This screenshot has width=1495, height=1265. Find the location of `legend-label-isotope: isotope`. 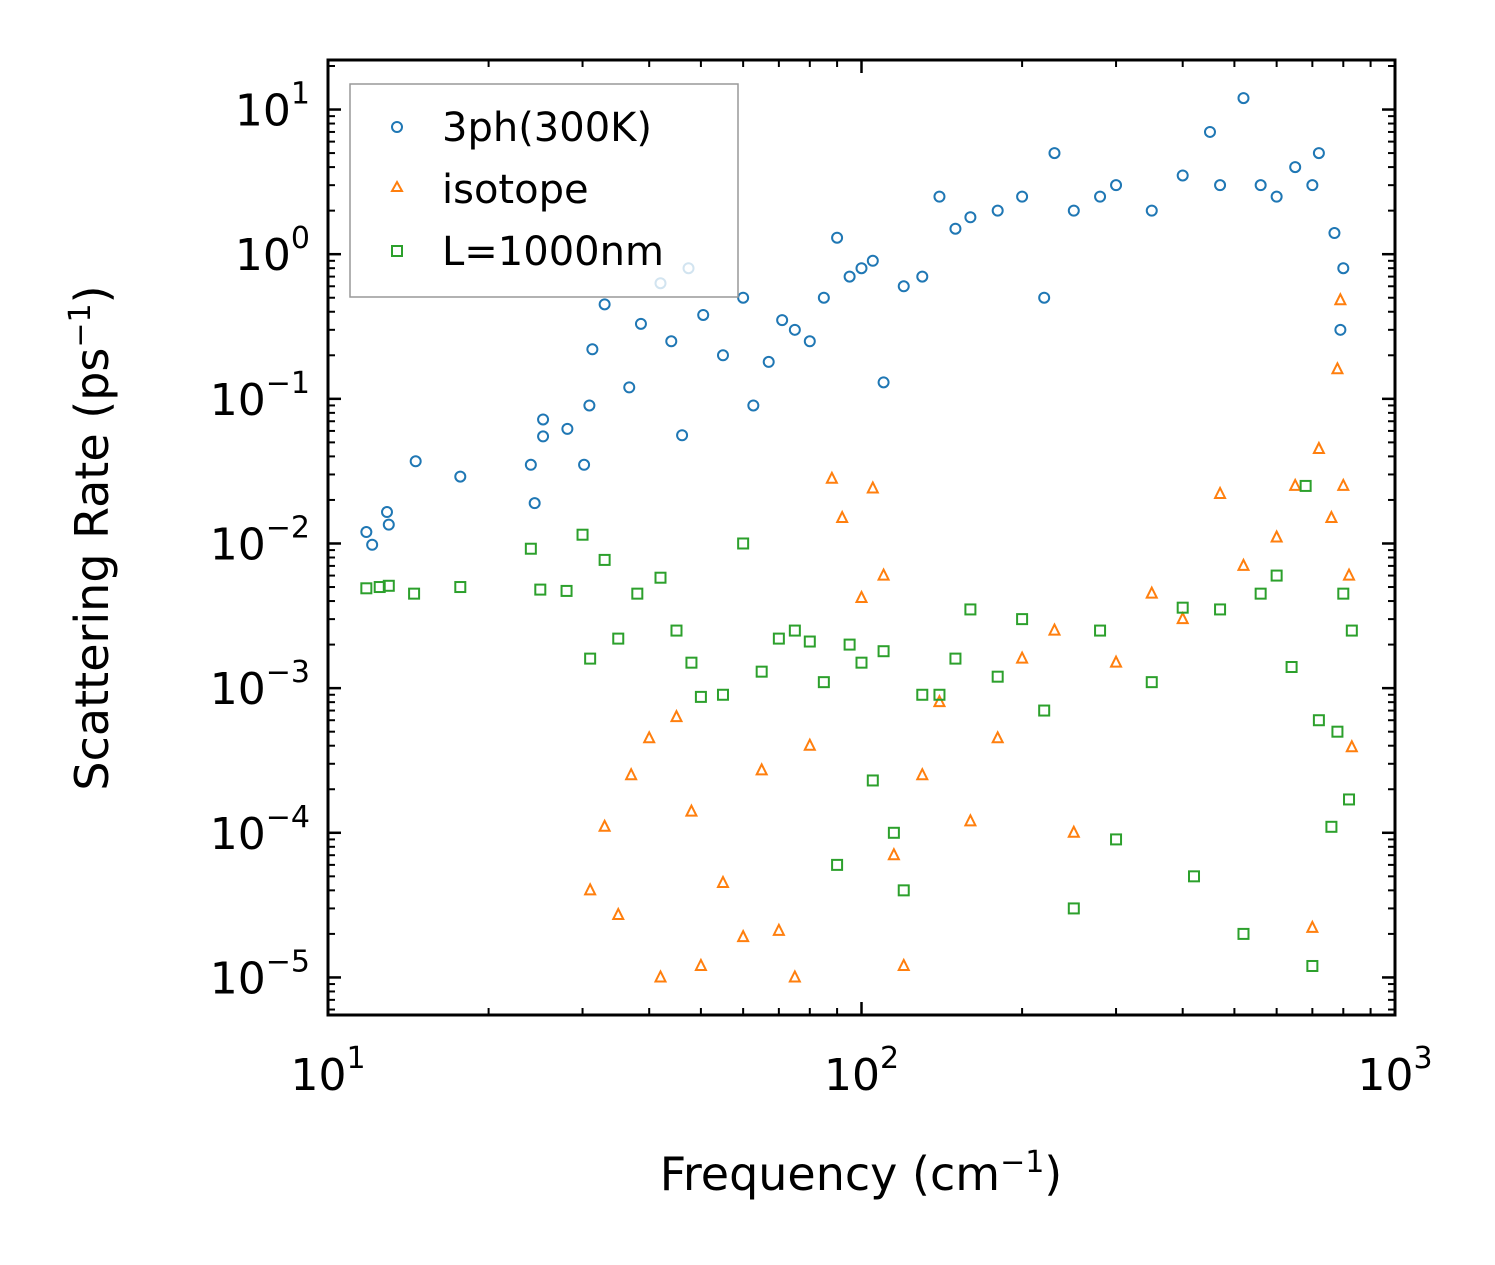

legend-label-isotope: isotope is located at coordinates (515, 190).